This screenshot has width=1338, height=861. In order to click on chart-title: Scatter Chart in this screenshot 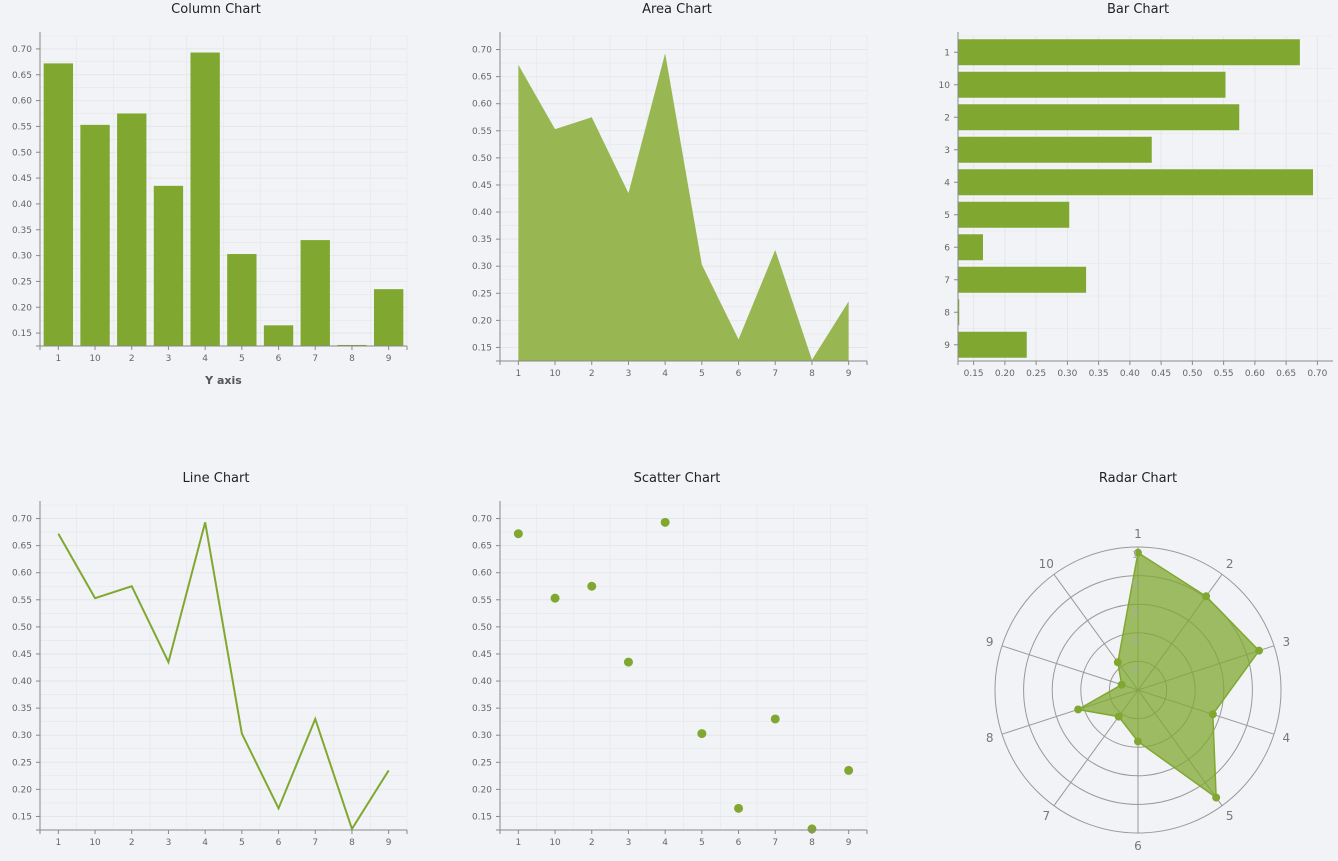, I will do `click(677, 478)`.